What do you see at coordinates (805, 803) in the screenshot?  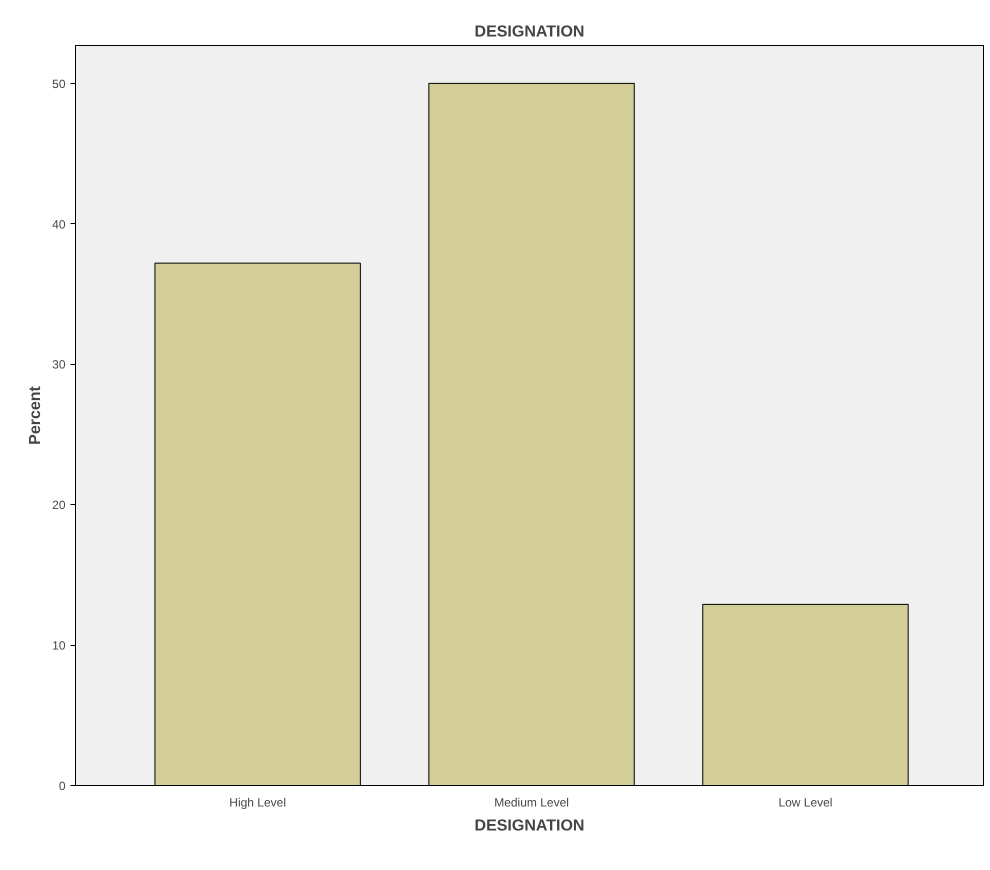 I see `x-tick-label: Low Level` at bounding box center [805, 803].